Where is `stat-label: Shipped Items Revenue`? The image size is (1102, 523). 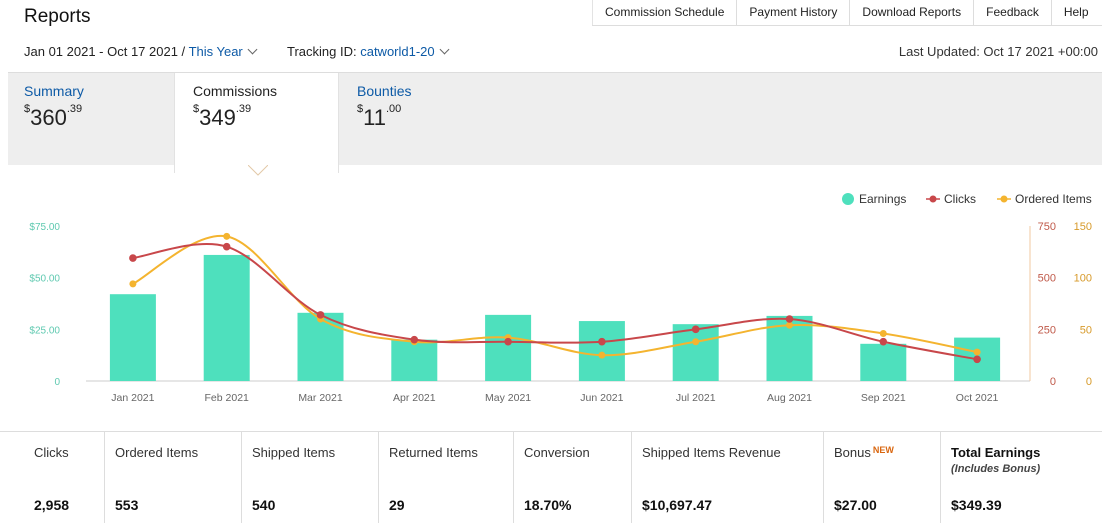
stat-label: Shipped Items Revenue is located at coordinates (711, 452).